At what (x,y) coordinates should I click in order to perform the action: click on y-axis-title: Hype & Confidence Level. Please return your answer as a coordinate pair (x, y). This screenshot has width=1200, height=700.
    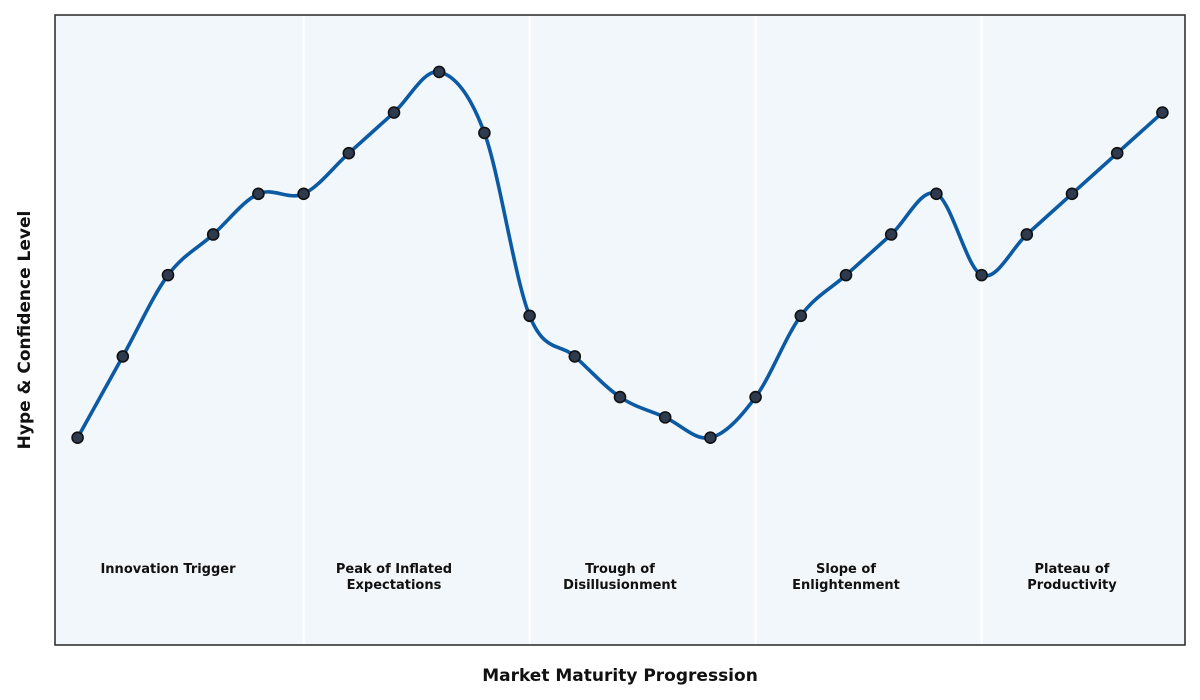
    Looking at the image, I should click on (25, 330).